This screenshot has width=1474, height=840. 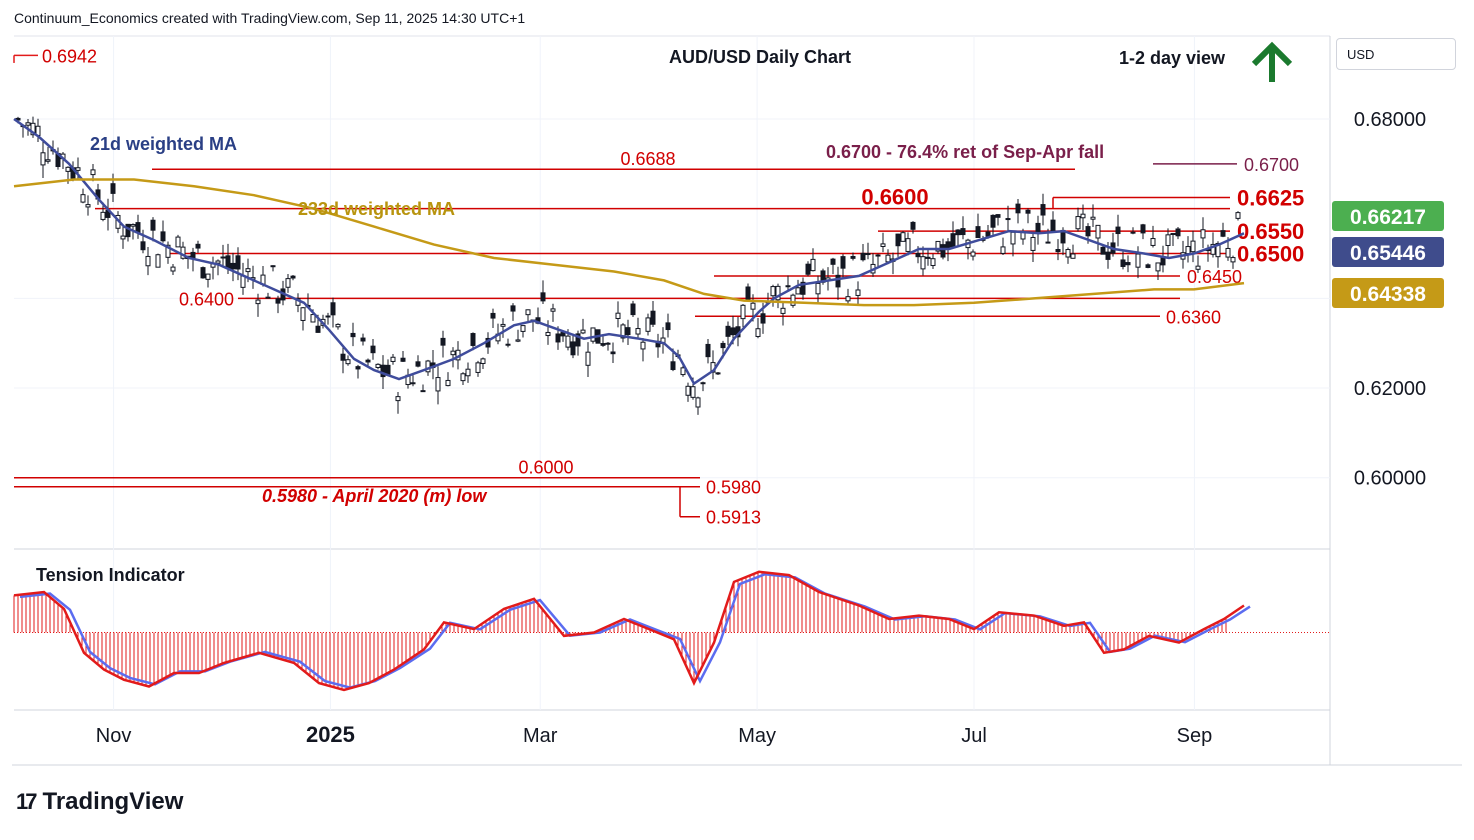 What do you see at coordinates (647, 159) in the screenshot?
I see `level-label: 0.6688` at bounding box center [647, 159].